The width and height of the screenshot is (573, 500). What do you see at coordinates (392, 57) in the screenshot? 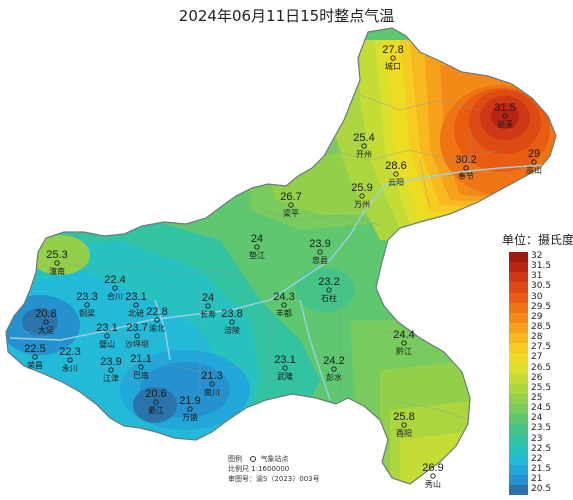
I see `station-0: 27.8 城口` at bounding box center [392, 57].